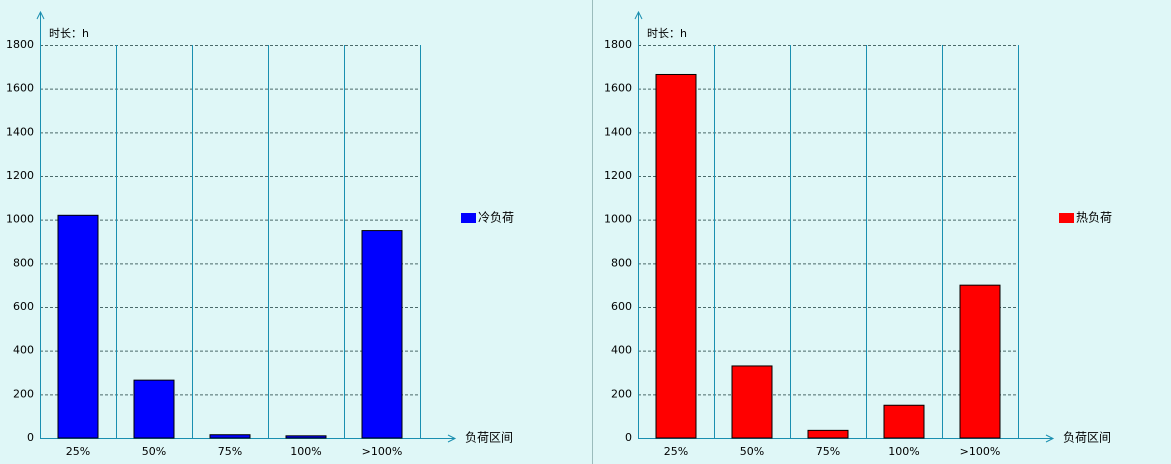  What do you see at coordinates (1094, 218) in the screenshot?
I see `legend-label: 热负荷` at bounding box center [1094, 218].